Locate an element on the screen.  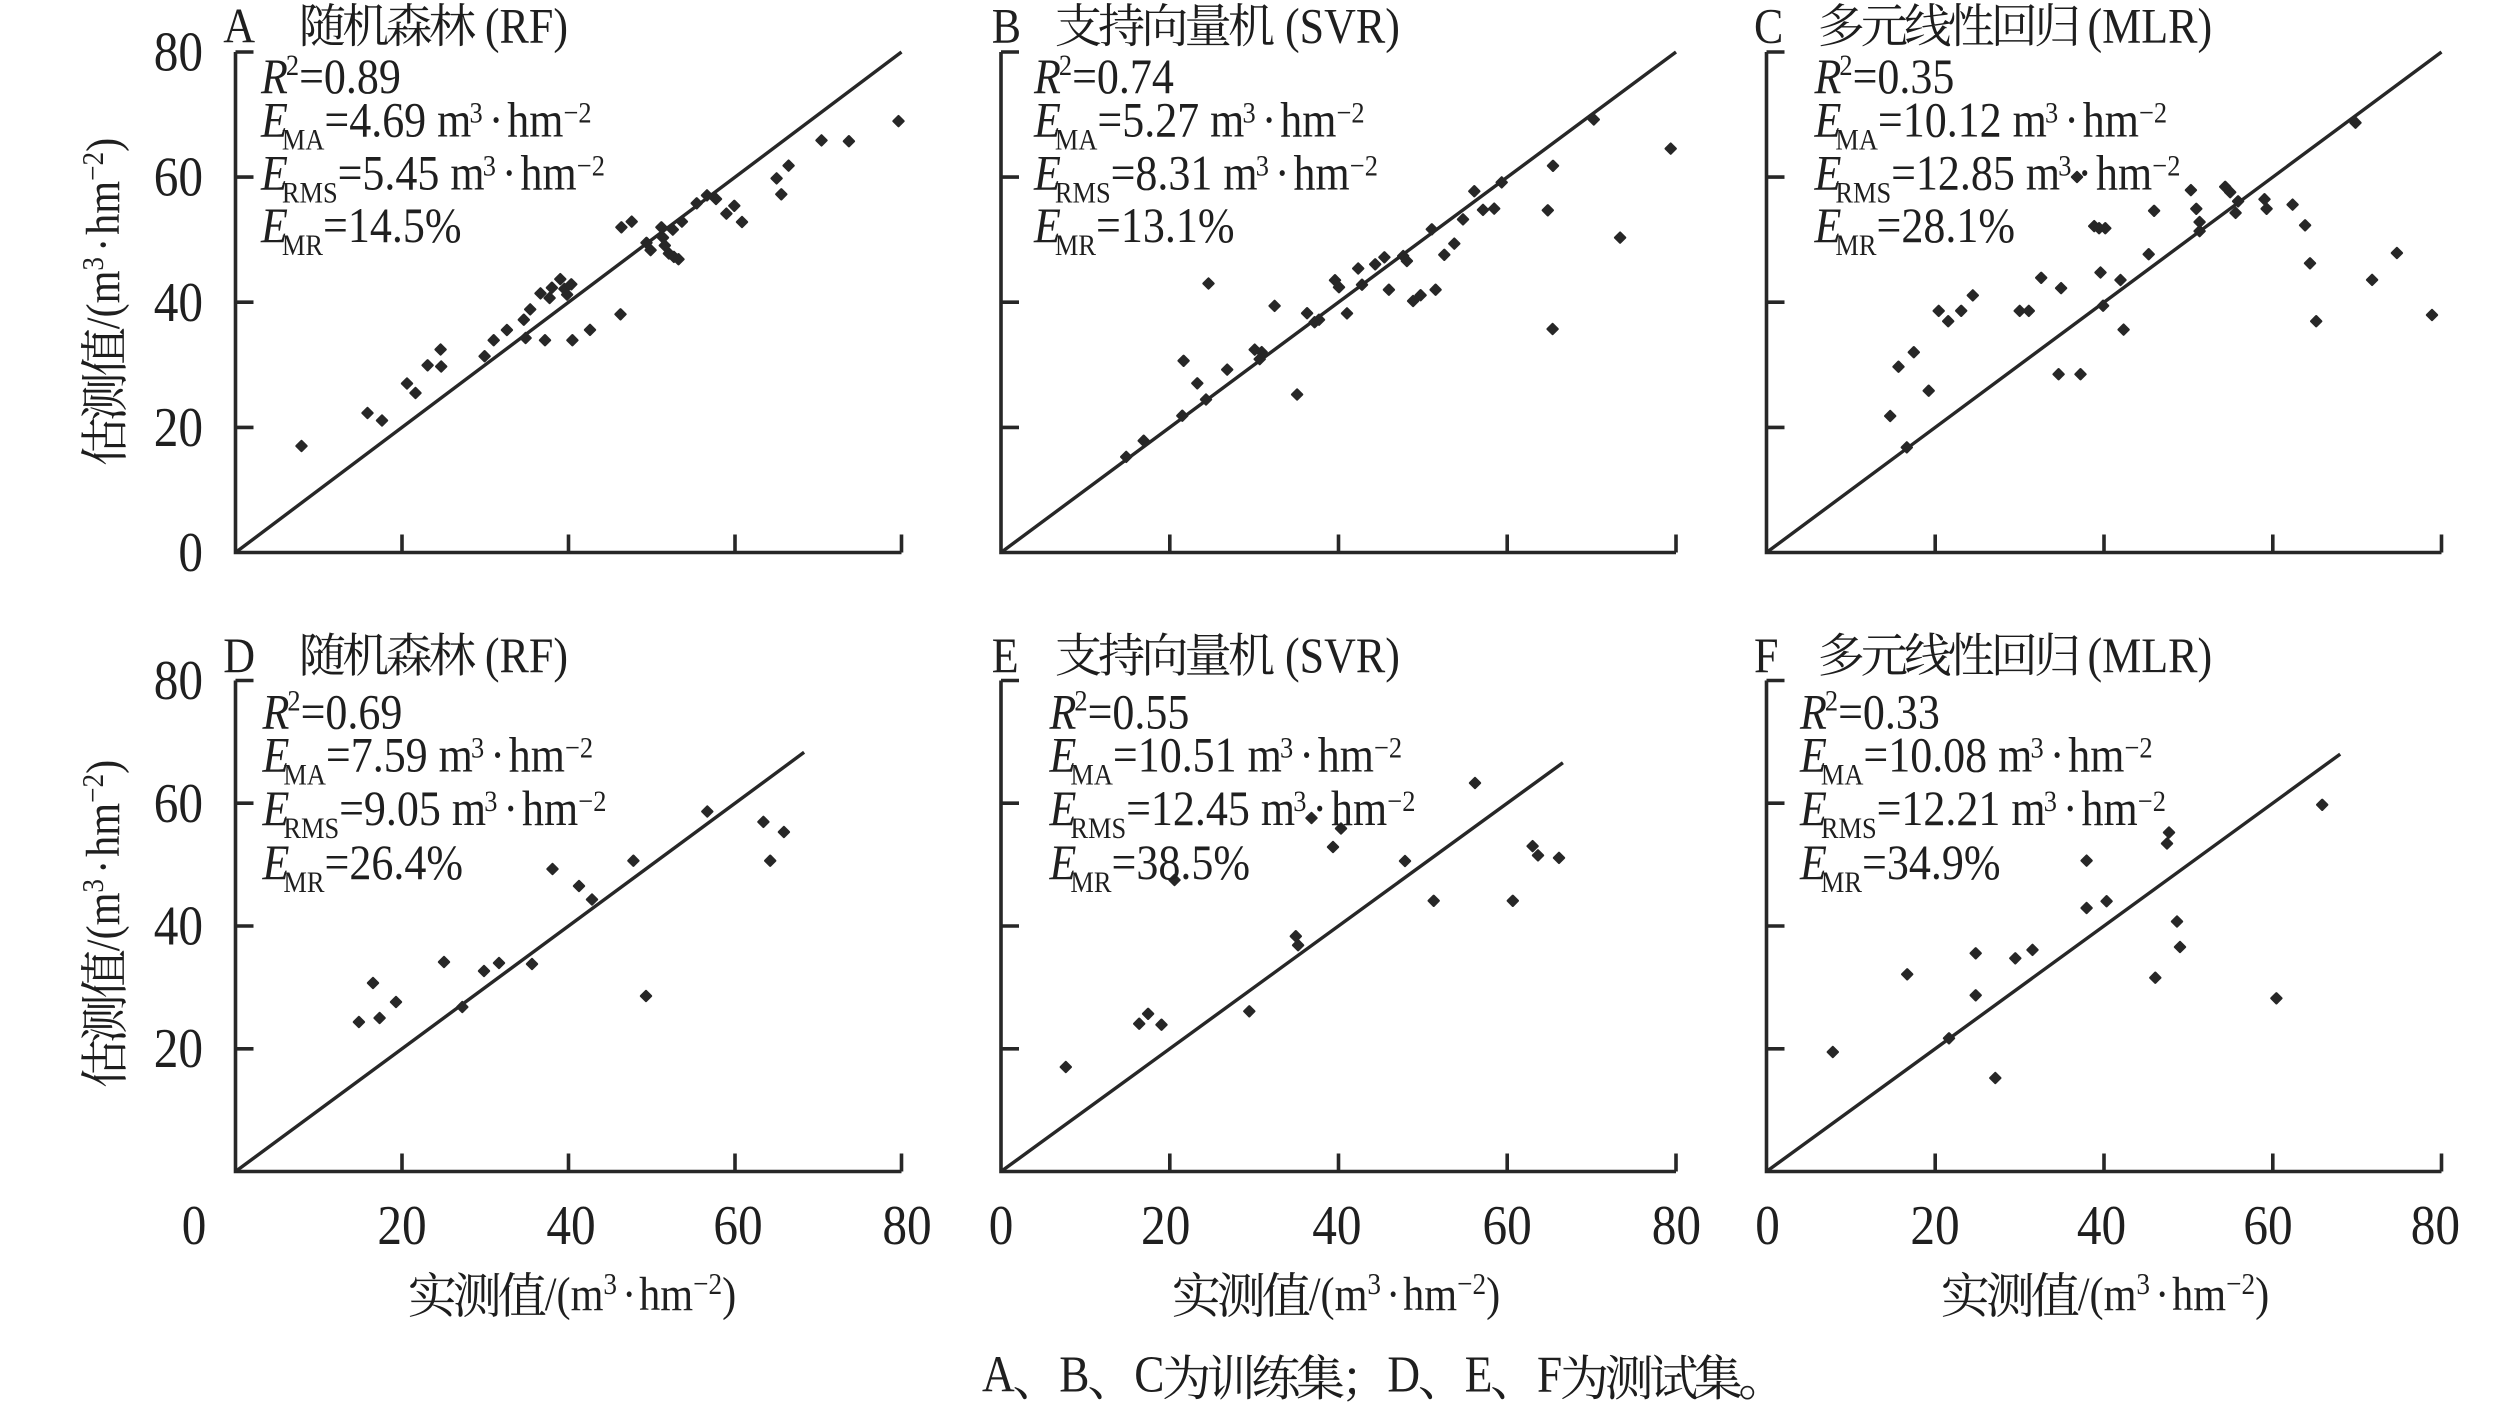
svg-text: F is located at coordinates (1766, 655).